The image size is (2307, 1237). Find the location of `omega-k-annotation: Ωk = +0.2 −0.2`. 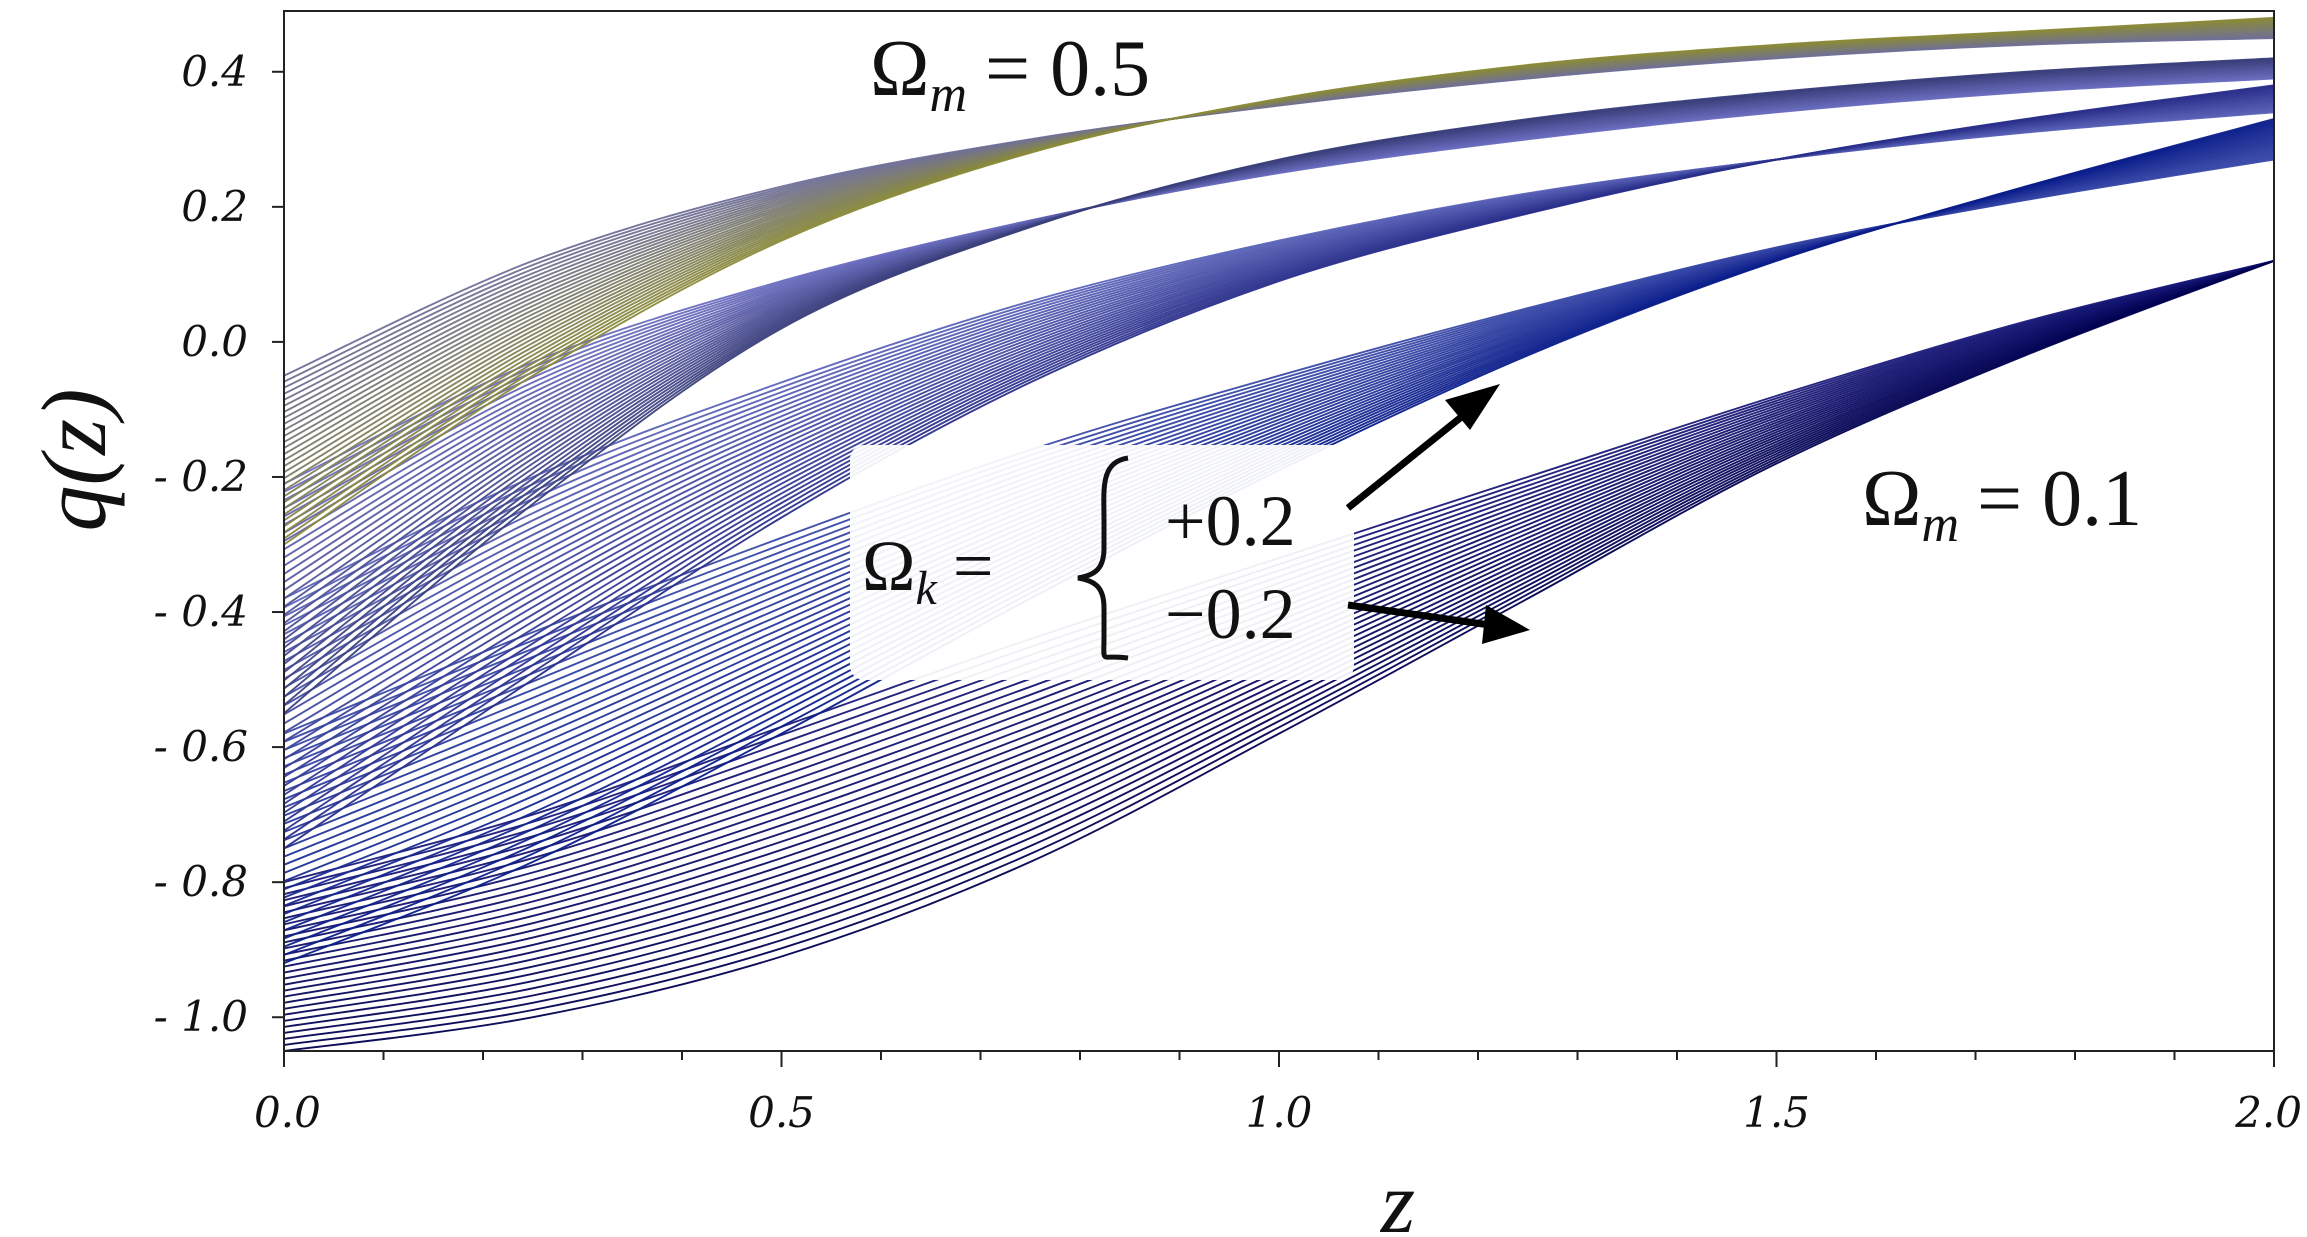

omega-k-annotation: Ωk = +0.2 −0.2 is located at coordinates (1102, 562).